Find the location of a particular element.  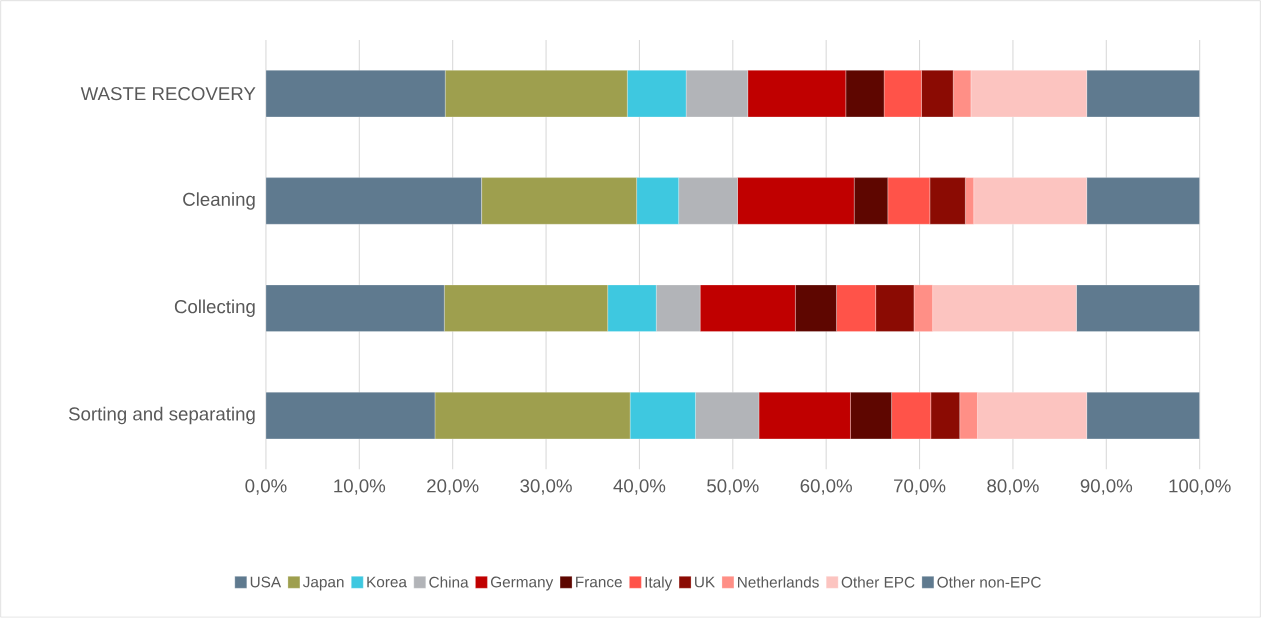

y-tick-label: Collecting is located at coordinates (214, 308).